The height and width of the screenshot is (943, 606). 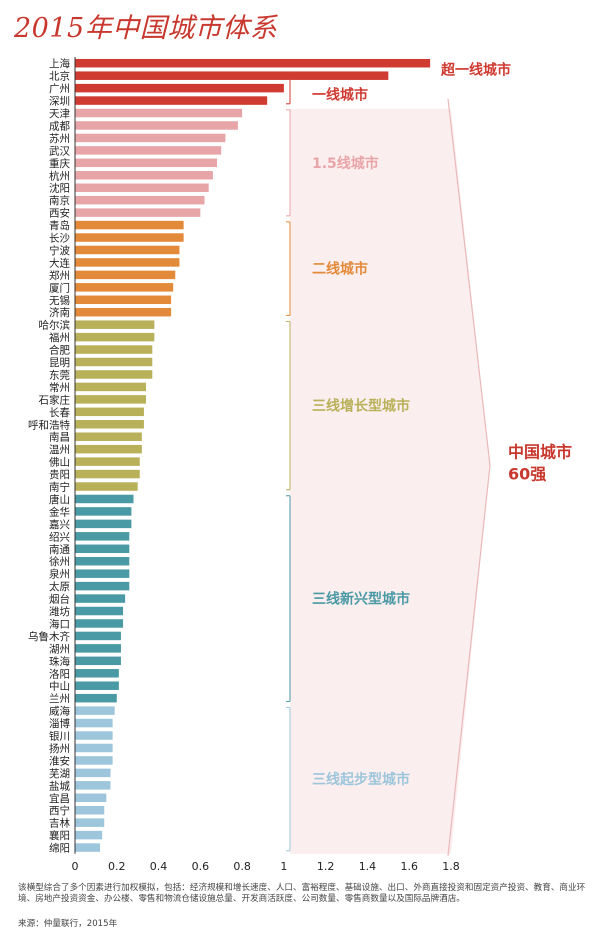 I want to click on category-label: 西宁, so click(x=59, y=810).